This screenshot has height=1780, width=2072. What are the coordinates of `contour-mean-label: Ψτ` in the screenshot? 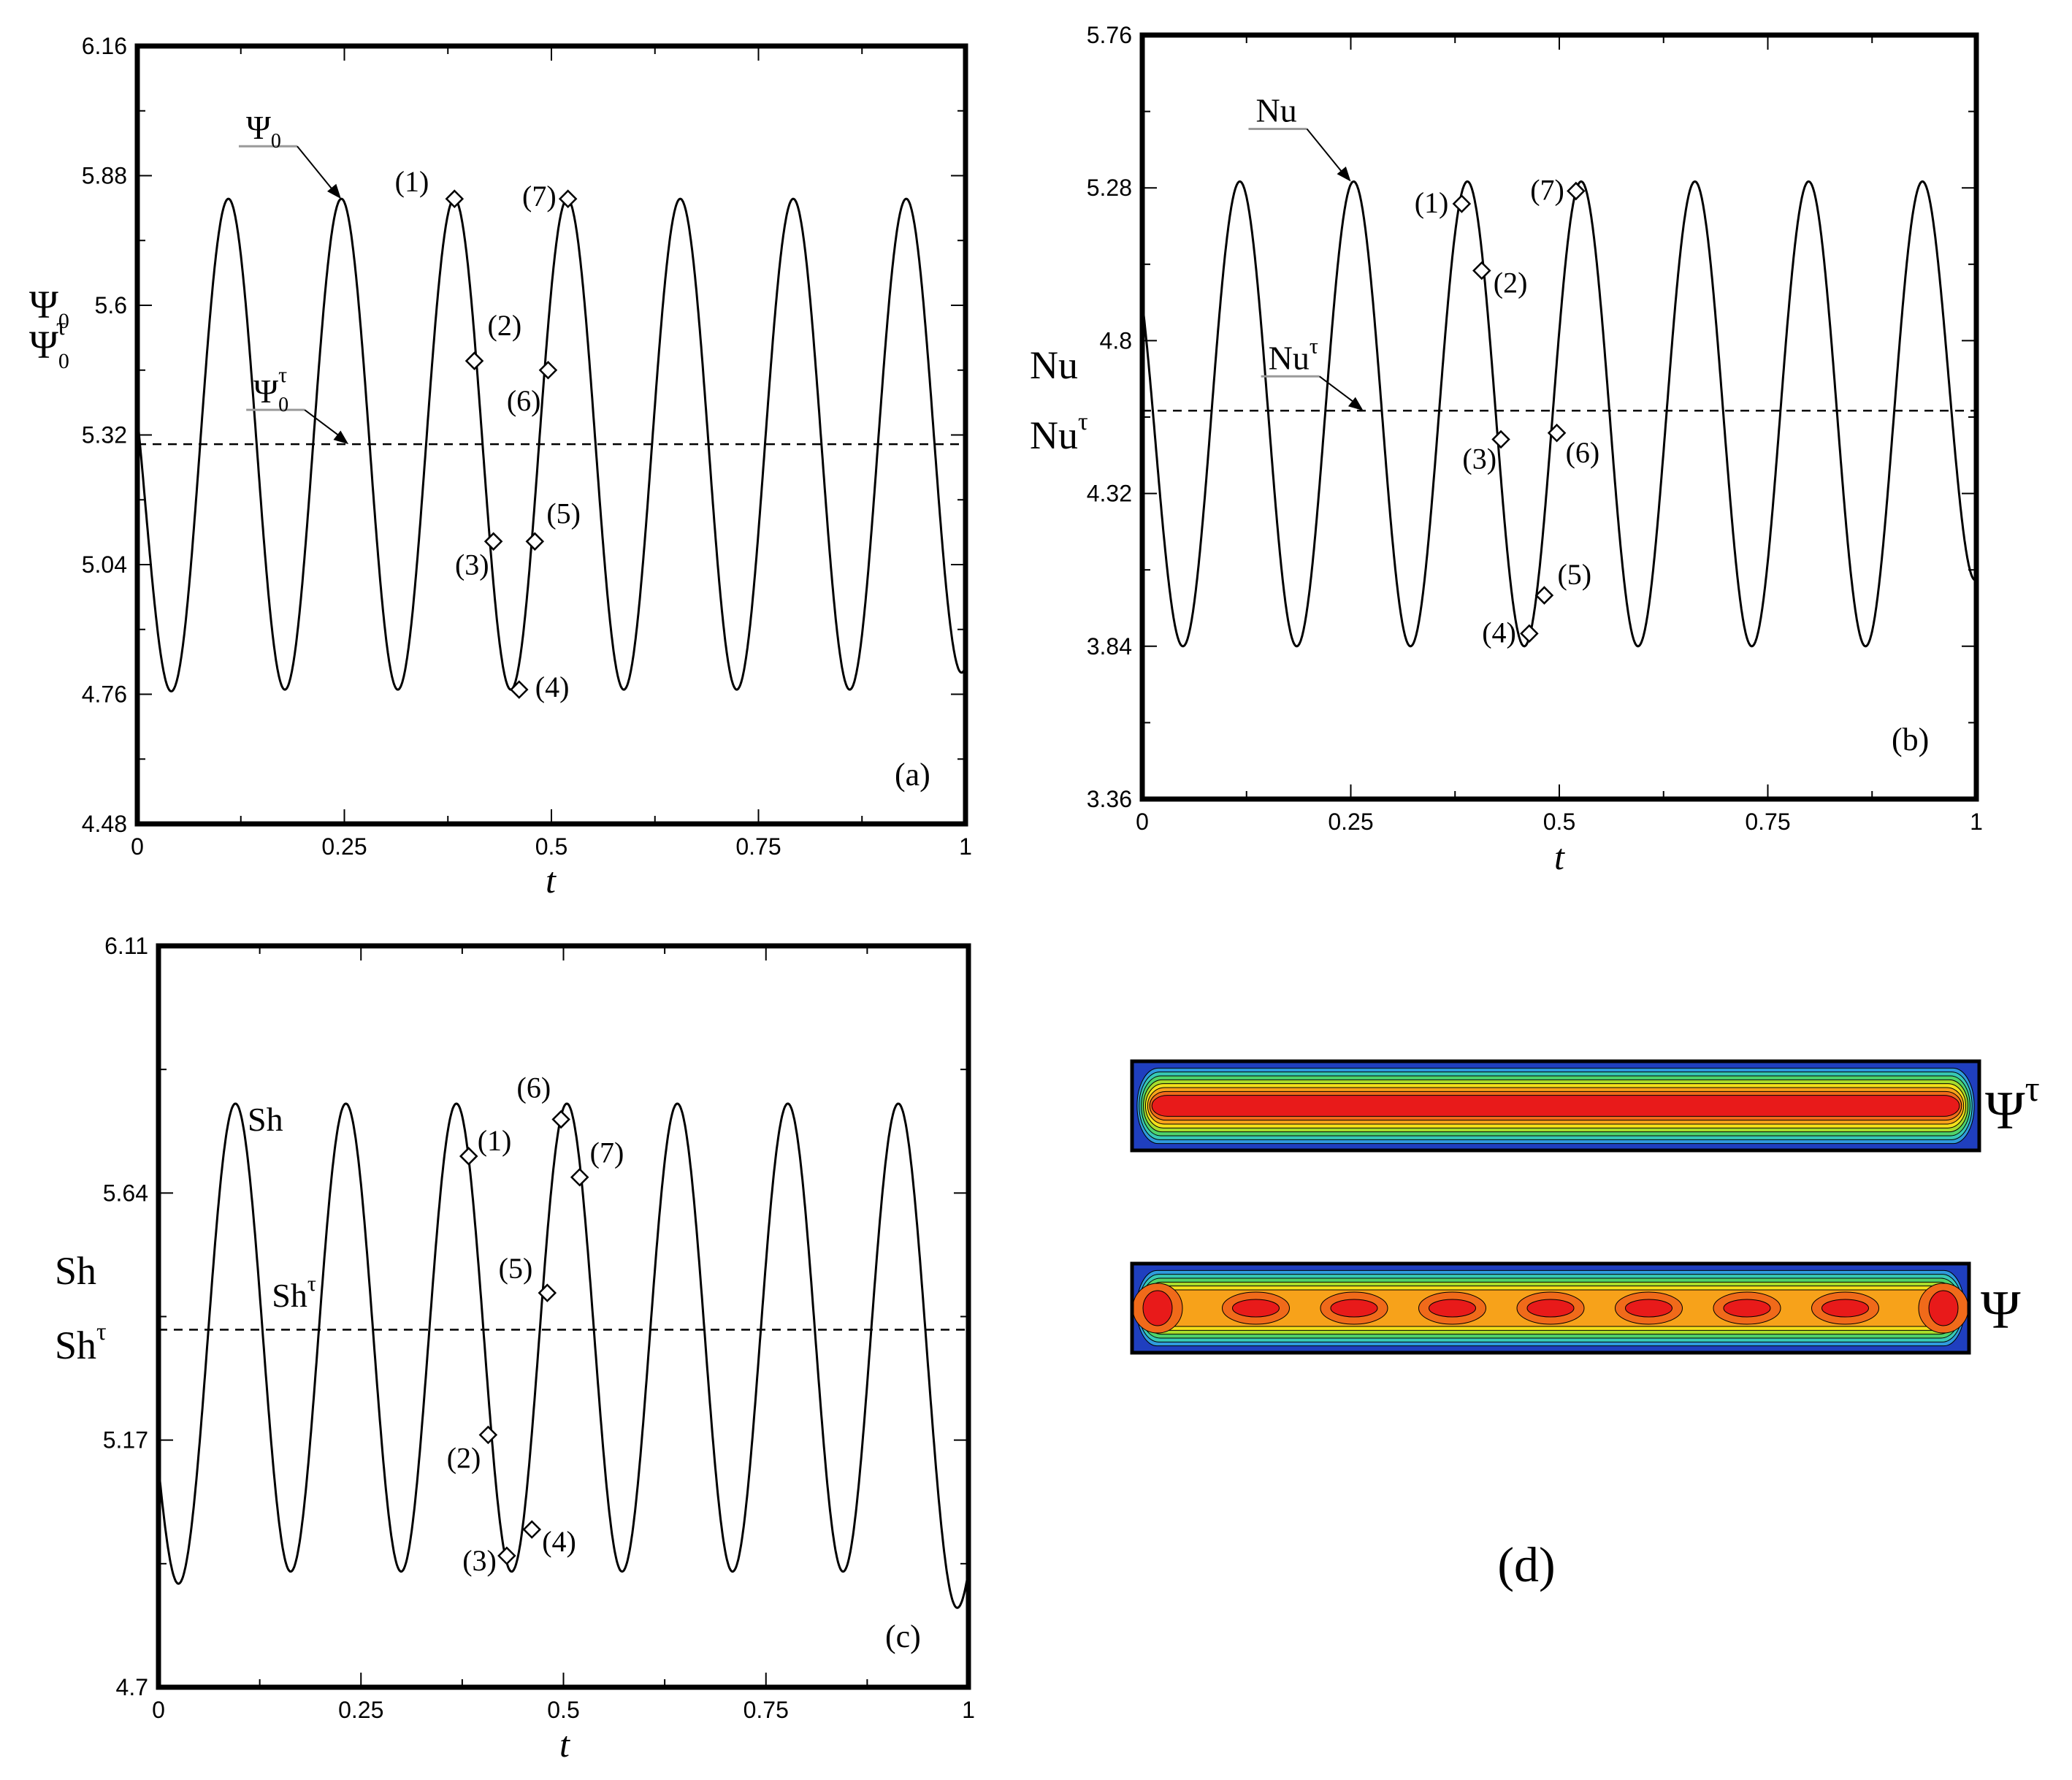 It's located at (2012, 1104).